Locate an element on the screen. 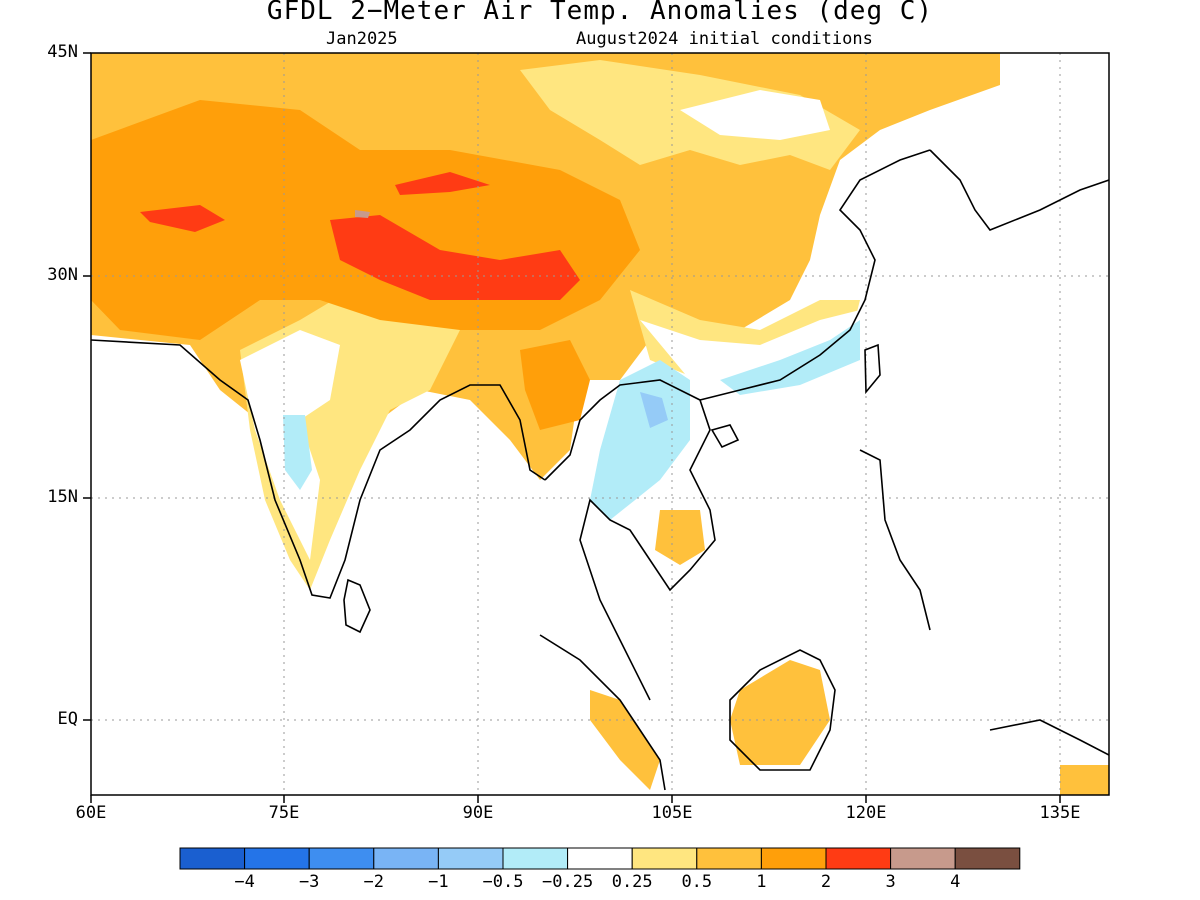 This screenshot has width=1200, height=900. lat-label-15n: 15N is located at coordinates (62, 497).